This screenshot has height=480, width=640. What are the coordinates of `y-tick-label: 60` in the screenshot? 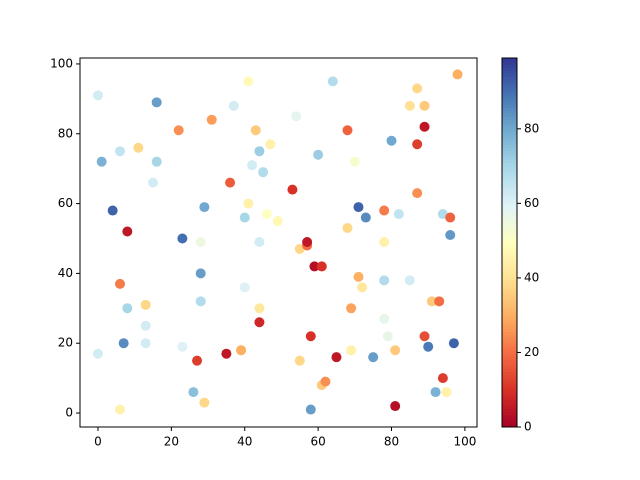 It's located at (65, 203).